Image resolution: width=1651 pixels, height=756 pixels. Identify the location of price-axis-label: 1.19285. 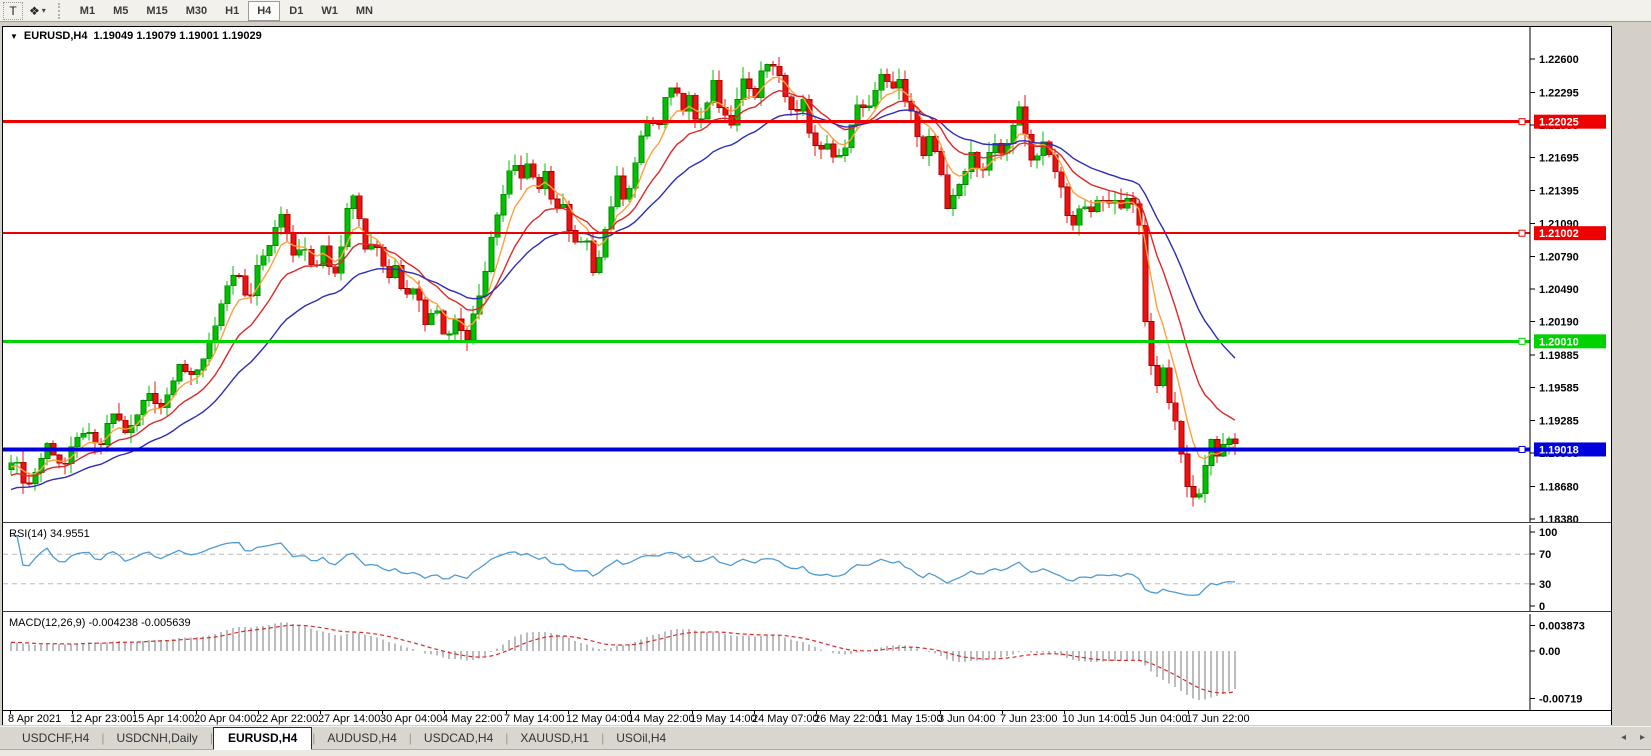
(1559, 421).